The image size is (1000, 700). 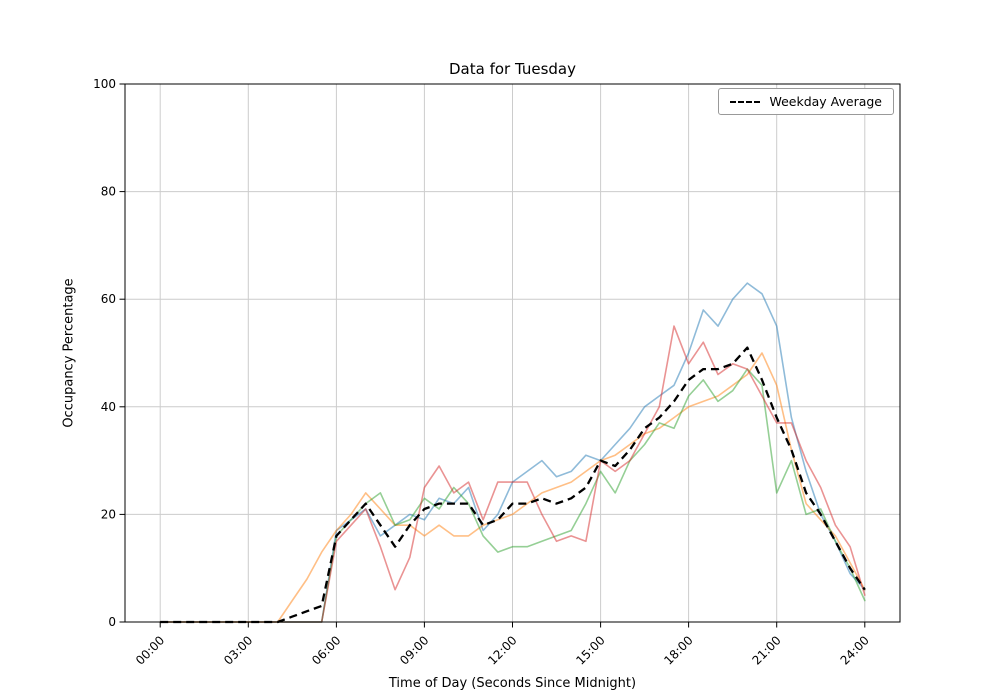 What do you see at coordinates (414, 650) in the screenshot?
I see `x-tick-label: 09:00` at bounding box center [414, 650].